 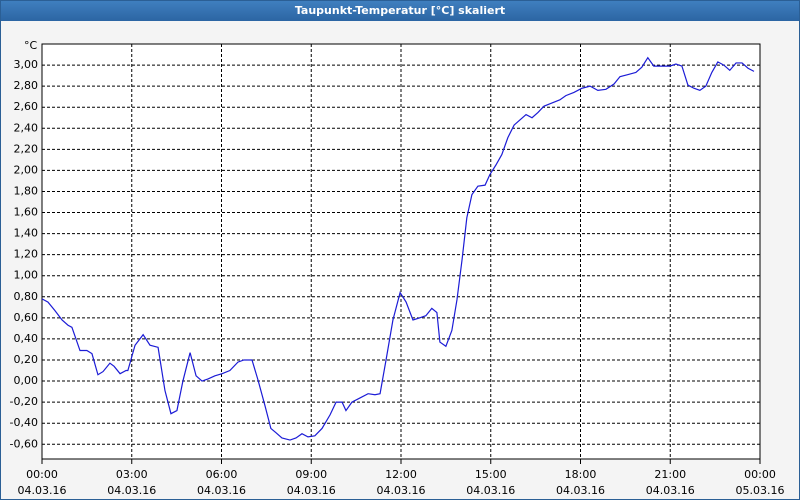 What do you see at coordinates (26, 275) in the screenshot?
I see `y-tick-label: 1,00` at bounding box center [26, 275].